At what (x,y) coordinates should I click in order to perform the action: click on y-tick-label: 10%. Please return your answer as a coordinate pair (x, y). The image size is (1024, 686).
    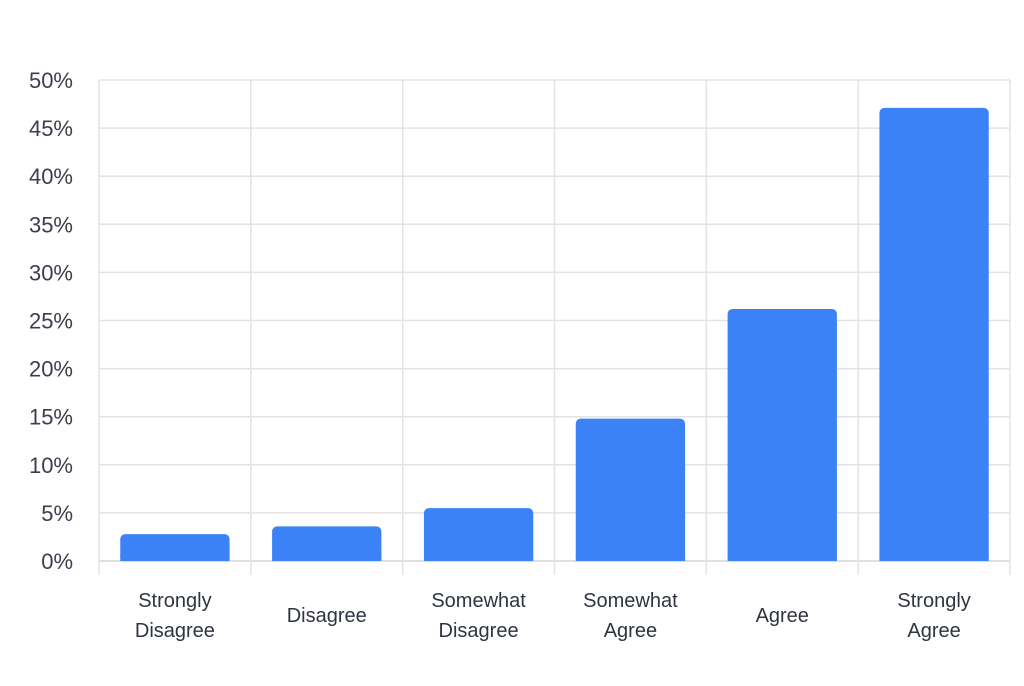
    Looking at the image, I should click on (51, 465).